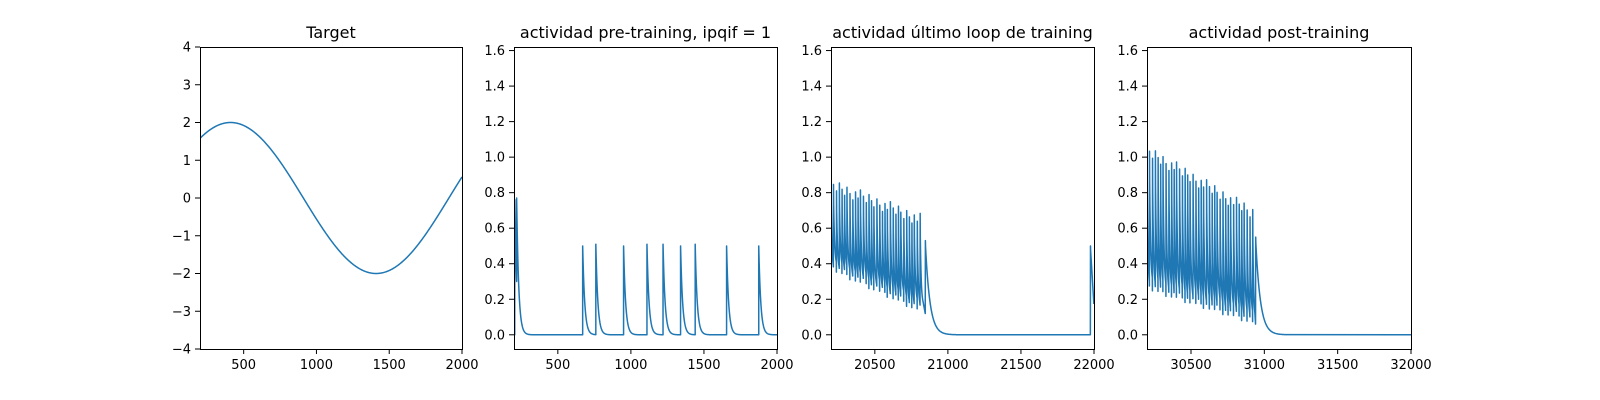  I want to click on y-tick-label: 4, so click(187, 48).